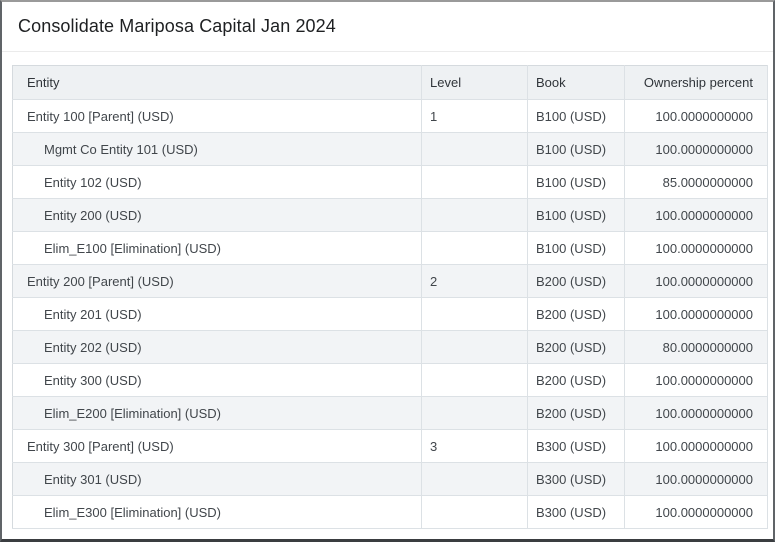 Image resolution: width=775 pixels, height=542 pixels. Describe the element at coordinates (217, 413) in the screenshot. I see `entity-cell: Elim_E200 [Elimination] (USD)` at that location.